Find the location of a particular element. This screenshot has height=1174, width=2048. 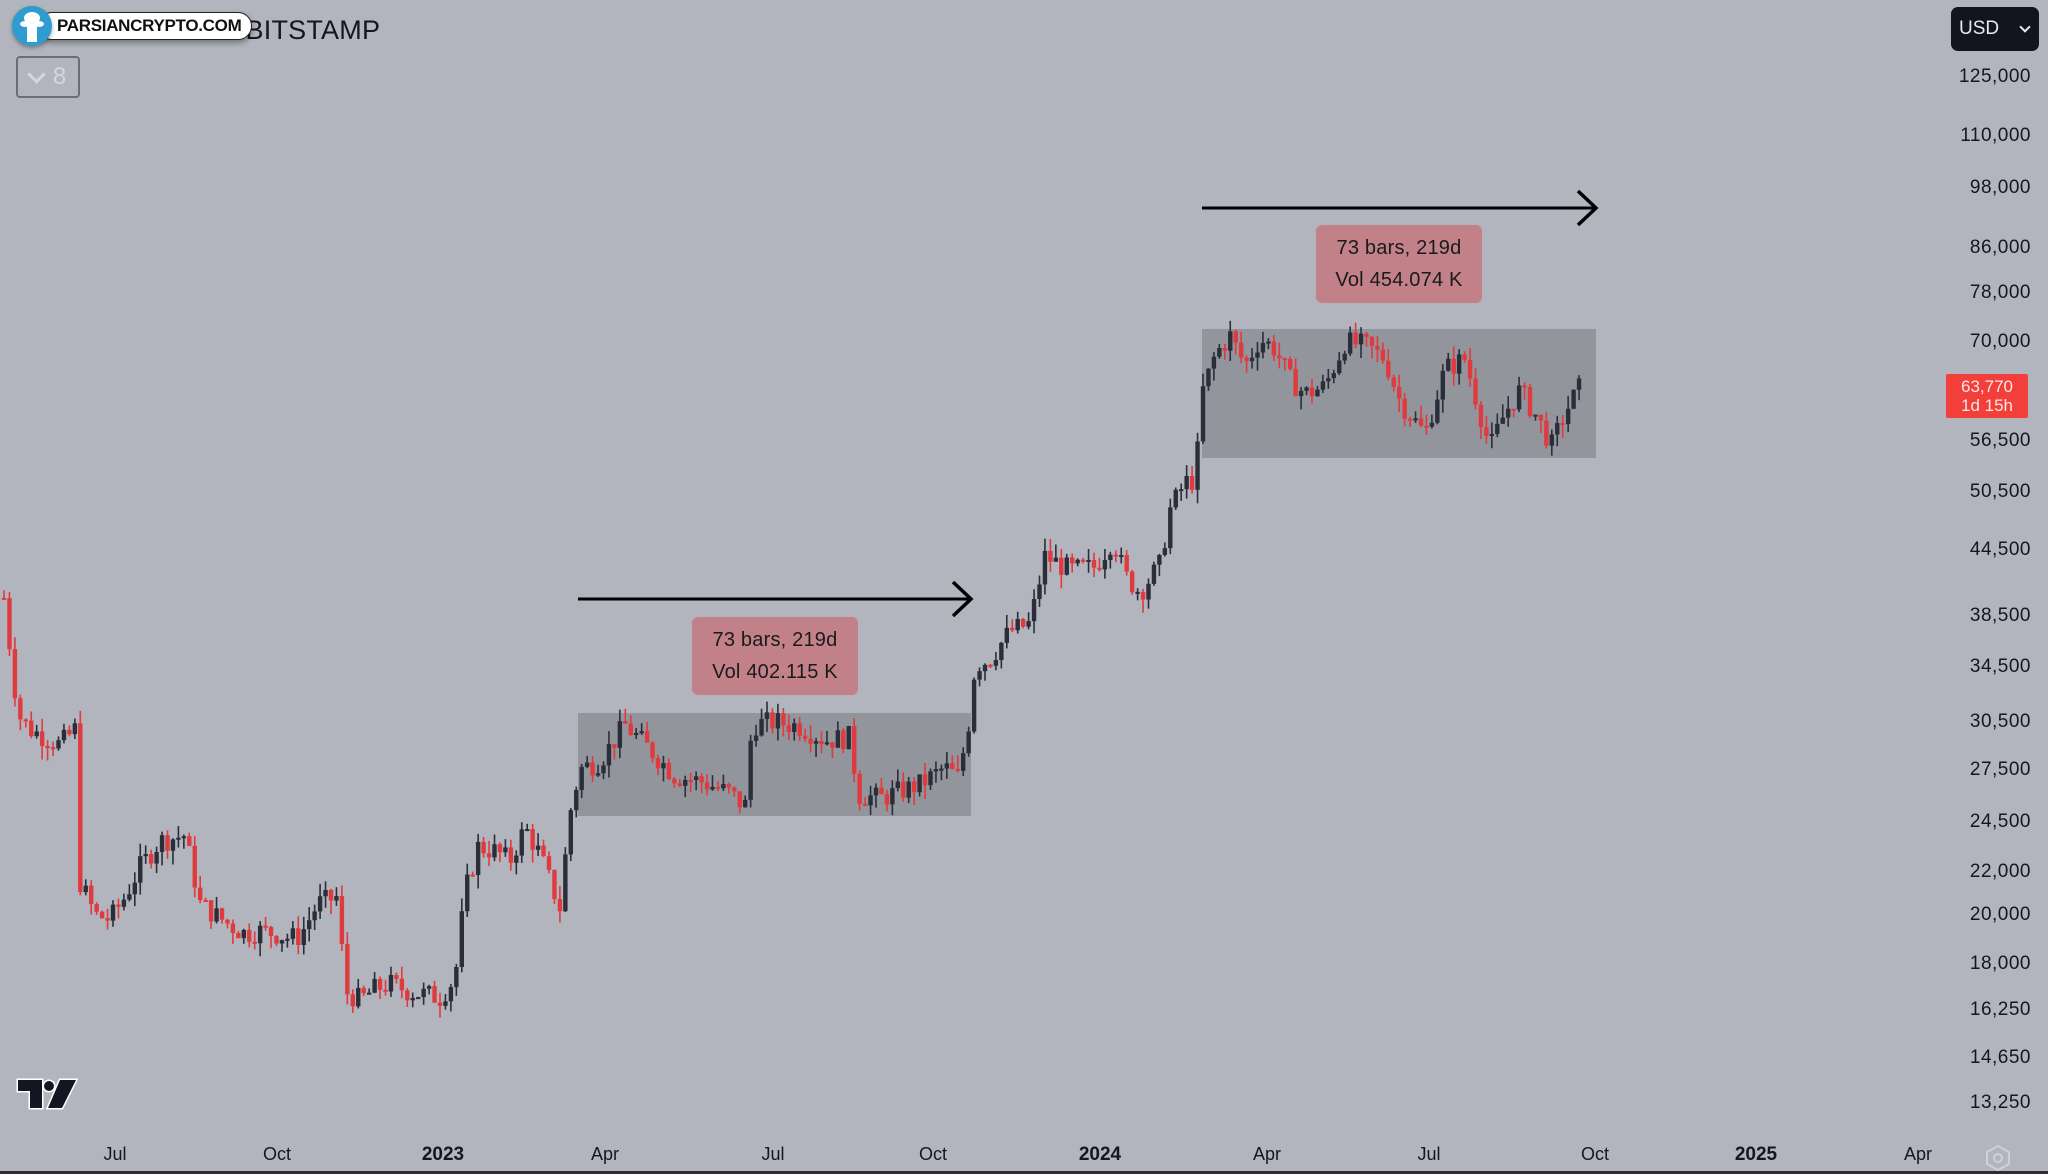

watermark: PARSIANCRYPTO.COM is located at coordinates (132, 26).